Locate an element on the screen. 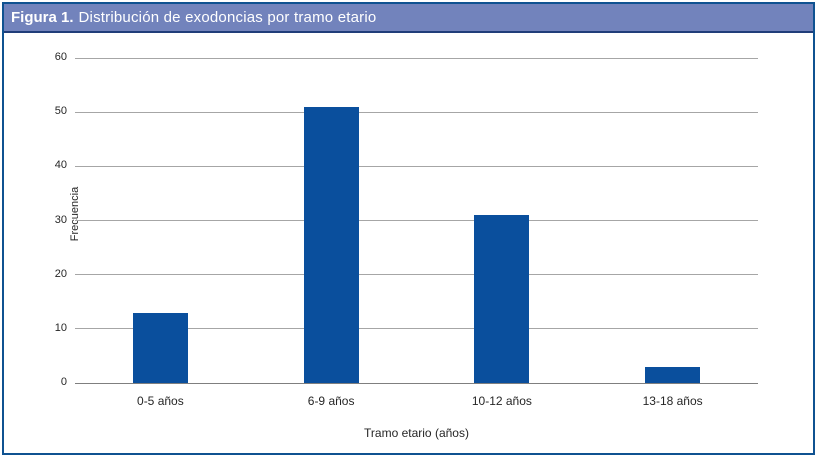 This screenshot has height=466, width=819. y-tick-label: 10 is located at coordinates (60, 327).